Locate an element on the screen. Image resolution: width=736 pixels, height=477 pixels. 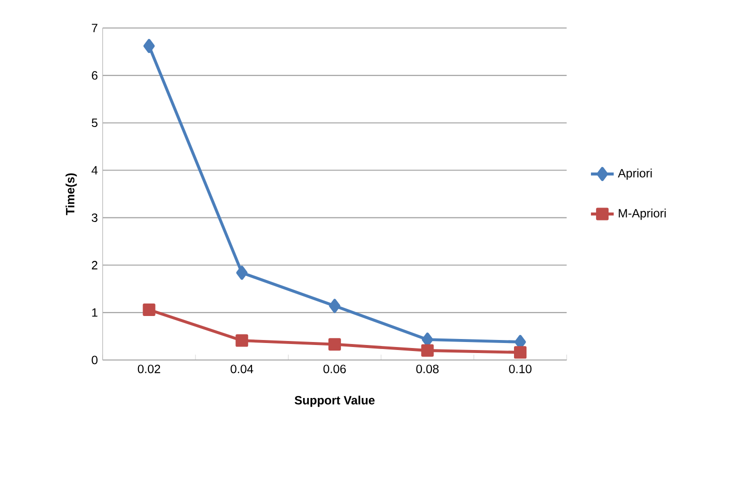
x-tick-label: 0.02 is located at coordinates (149, 369).